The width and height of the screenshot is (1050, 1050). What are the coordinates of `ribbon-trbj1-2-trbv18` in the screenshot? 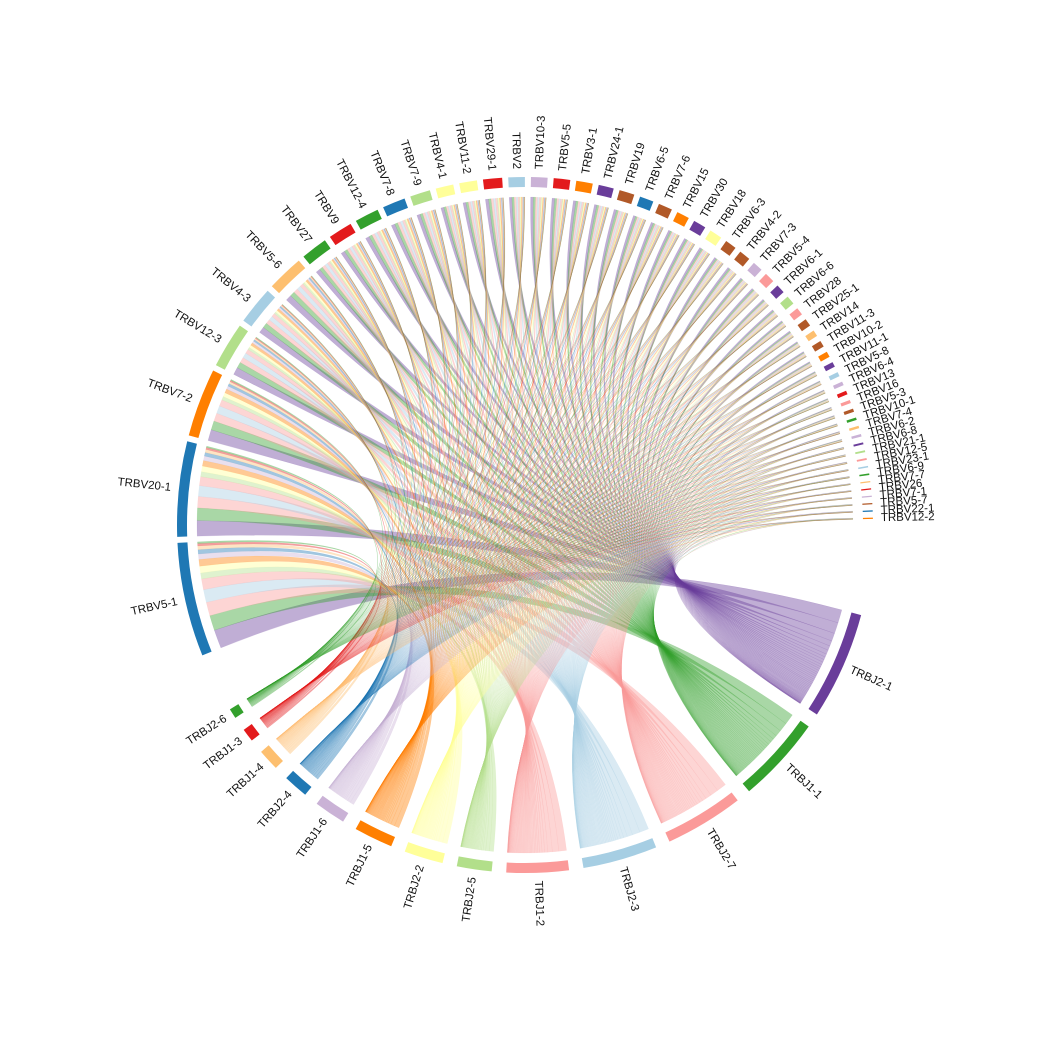 It's located at (611, 552).